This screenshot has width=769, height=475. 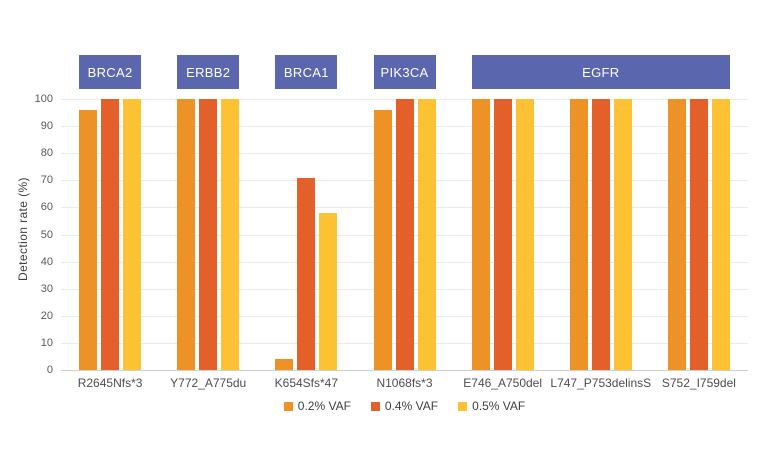 I want to click on bar-N1068fs*3-0.5%-VAF, so click(x=426, y=234).